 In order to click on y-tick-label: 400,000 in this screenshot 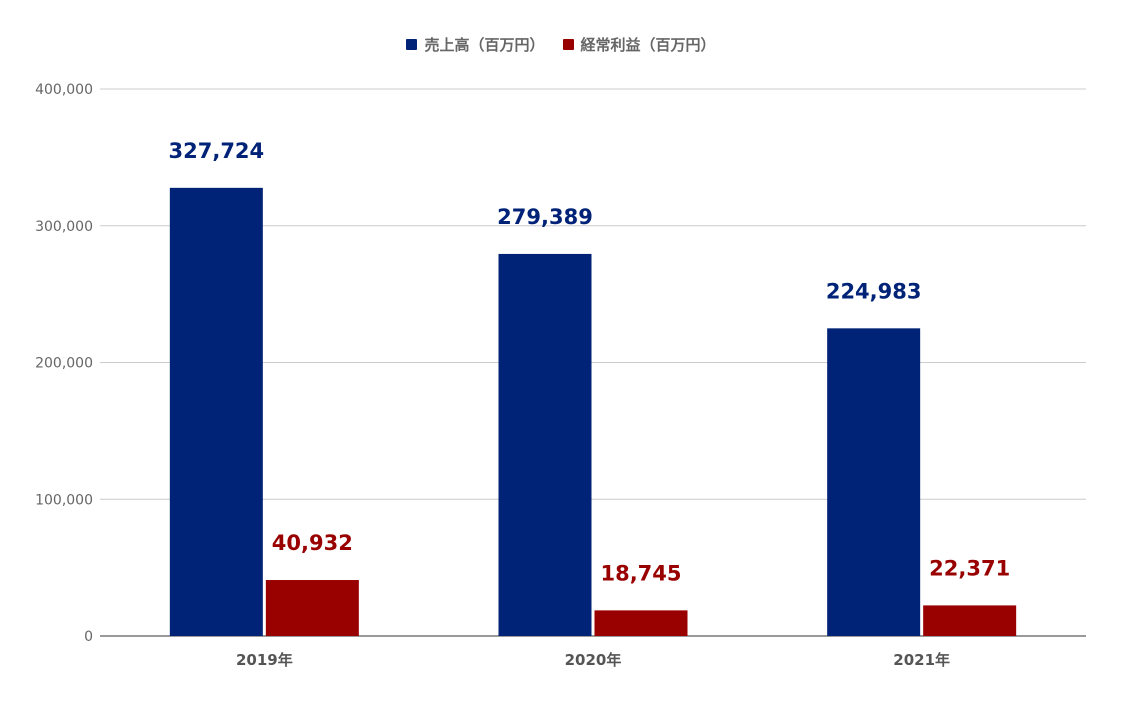, I will do `click(64, 90)`.